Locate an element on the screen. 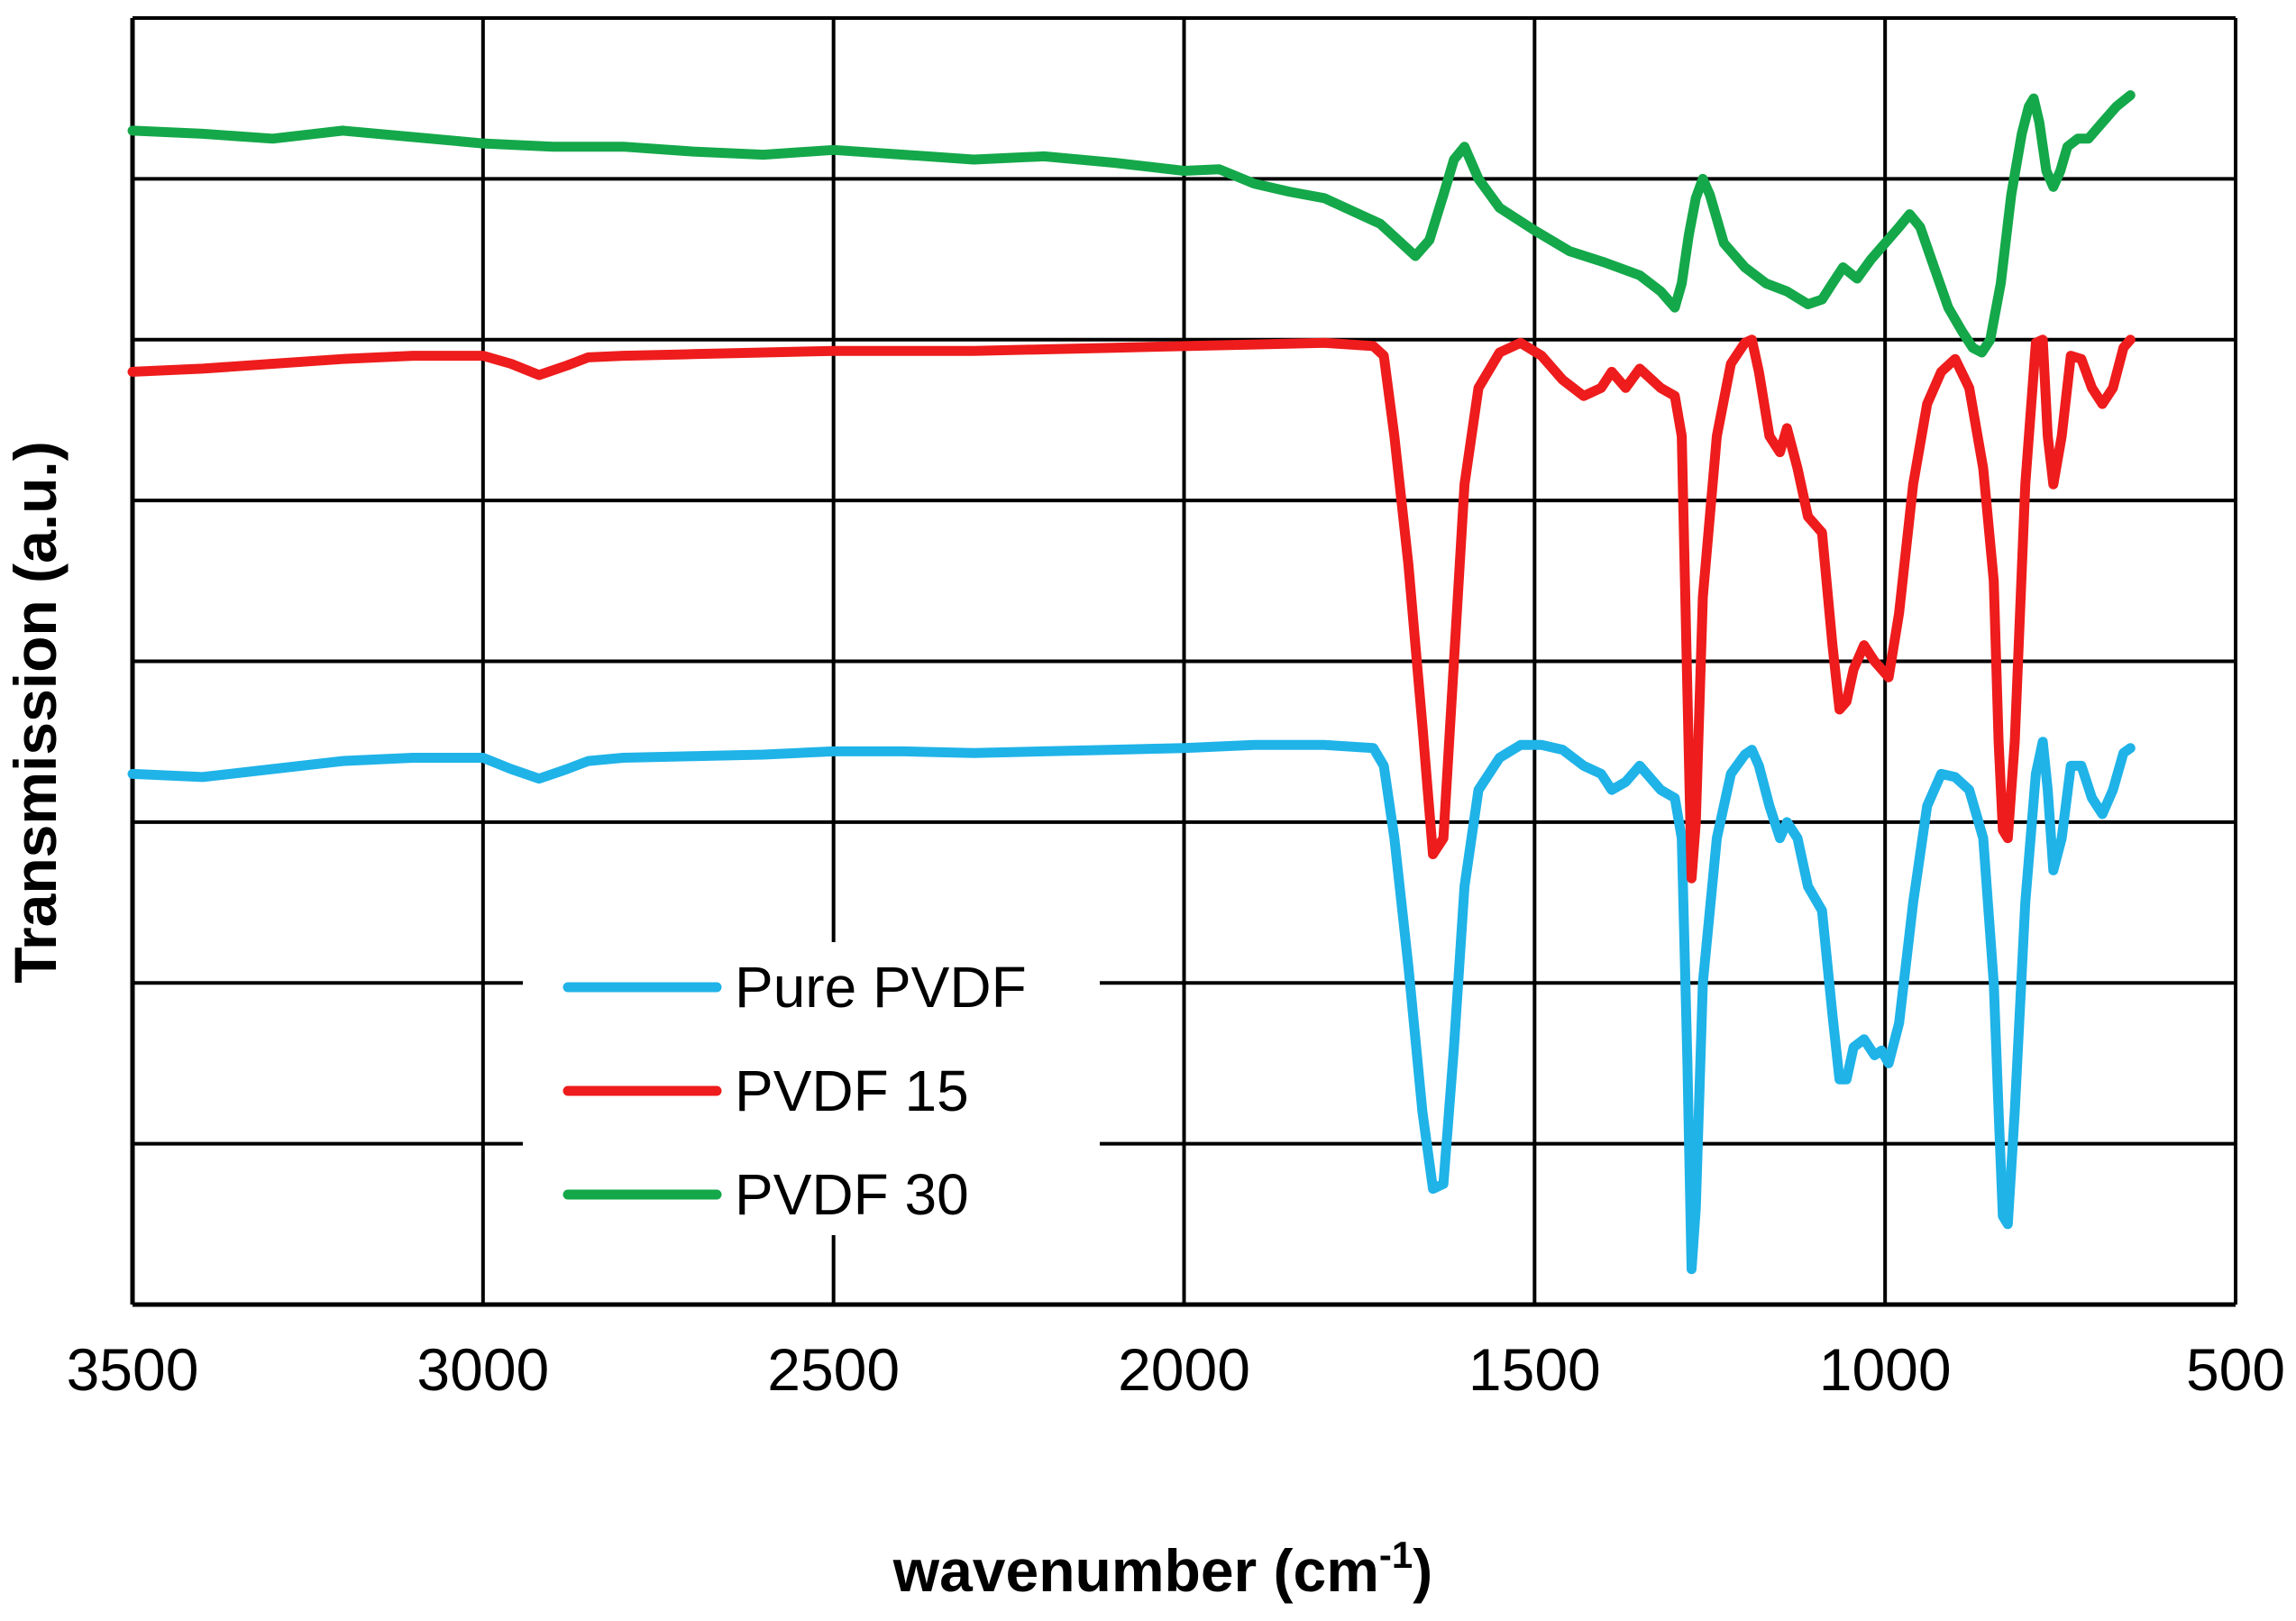  x-tick-label-2000: 2000 is located at coordinates (1184, 1369).